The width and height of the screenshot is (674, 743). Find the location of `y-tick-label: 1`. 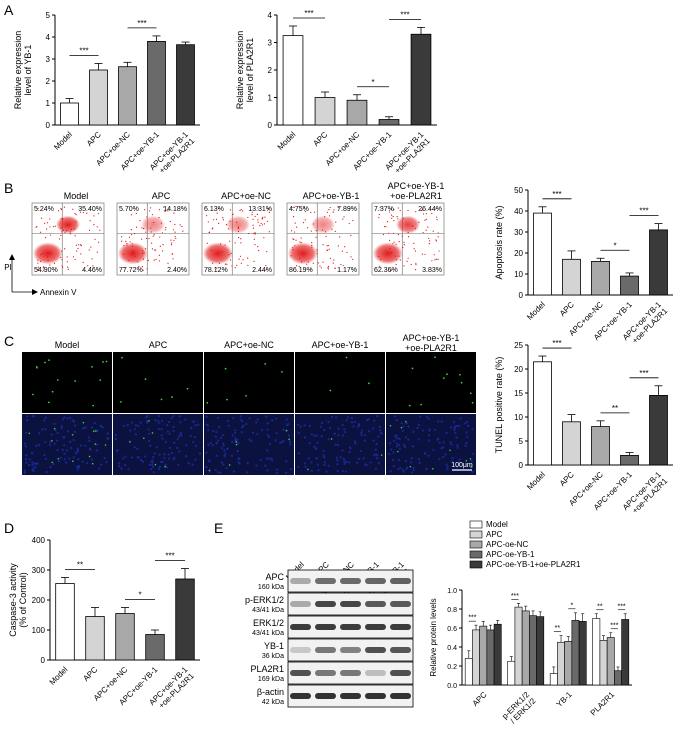

y-tick-label: 1 is located at coordinates (270, 98).